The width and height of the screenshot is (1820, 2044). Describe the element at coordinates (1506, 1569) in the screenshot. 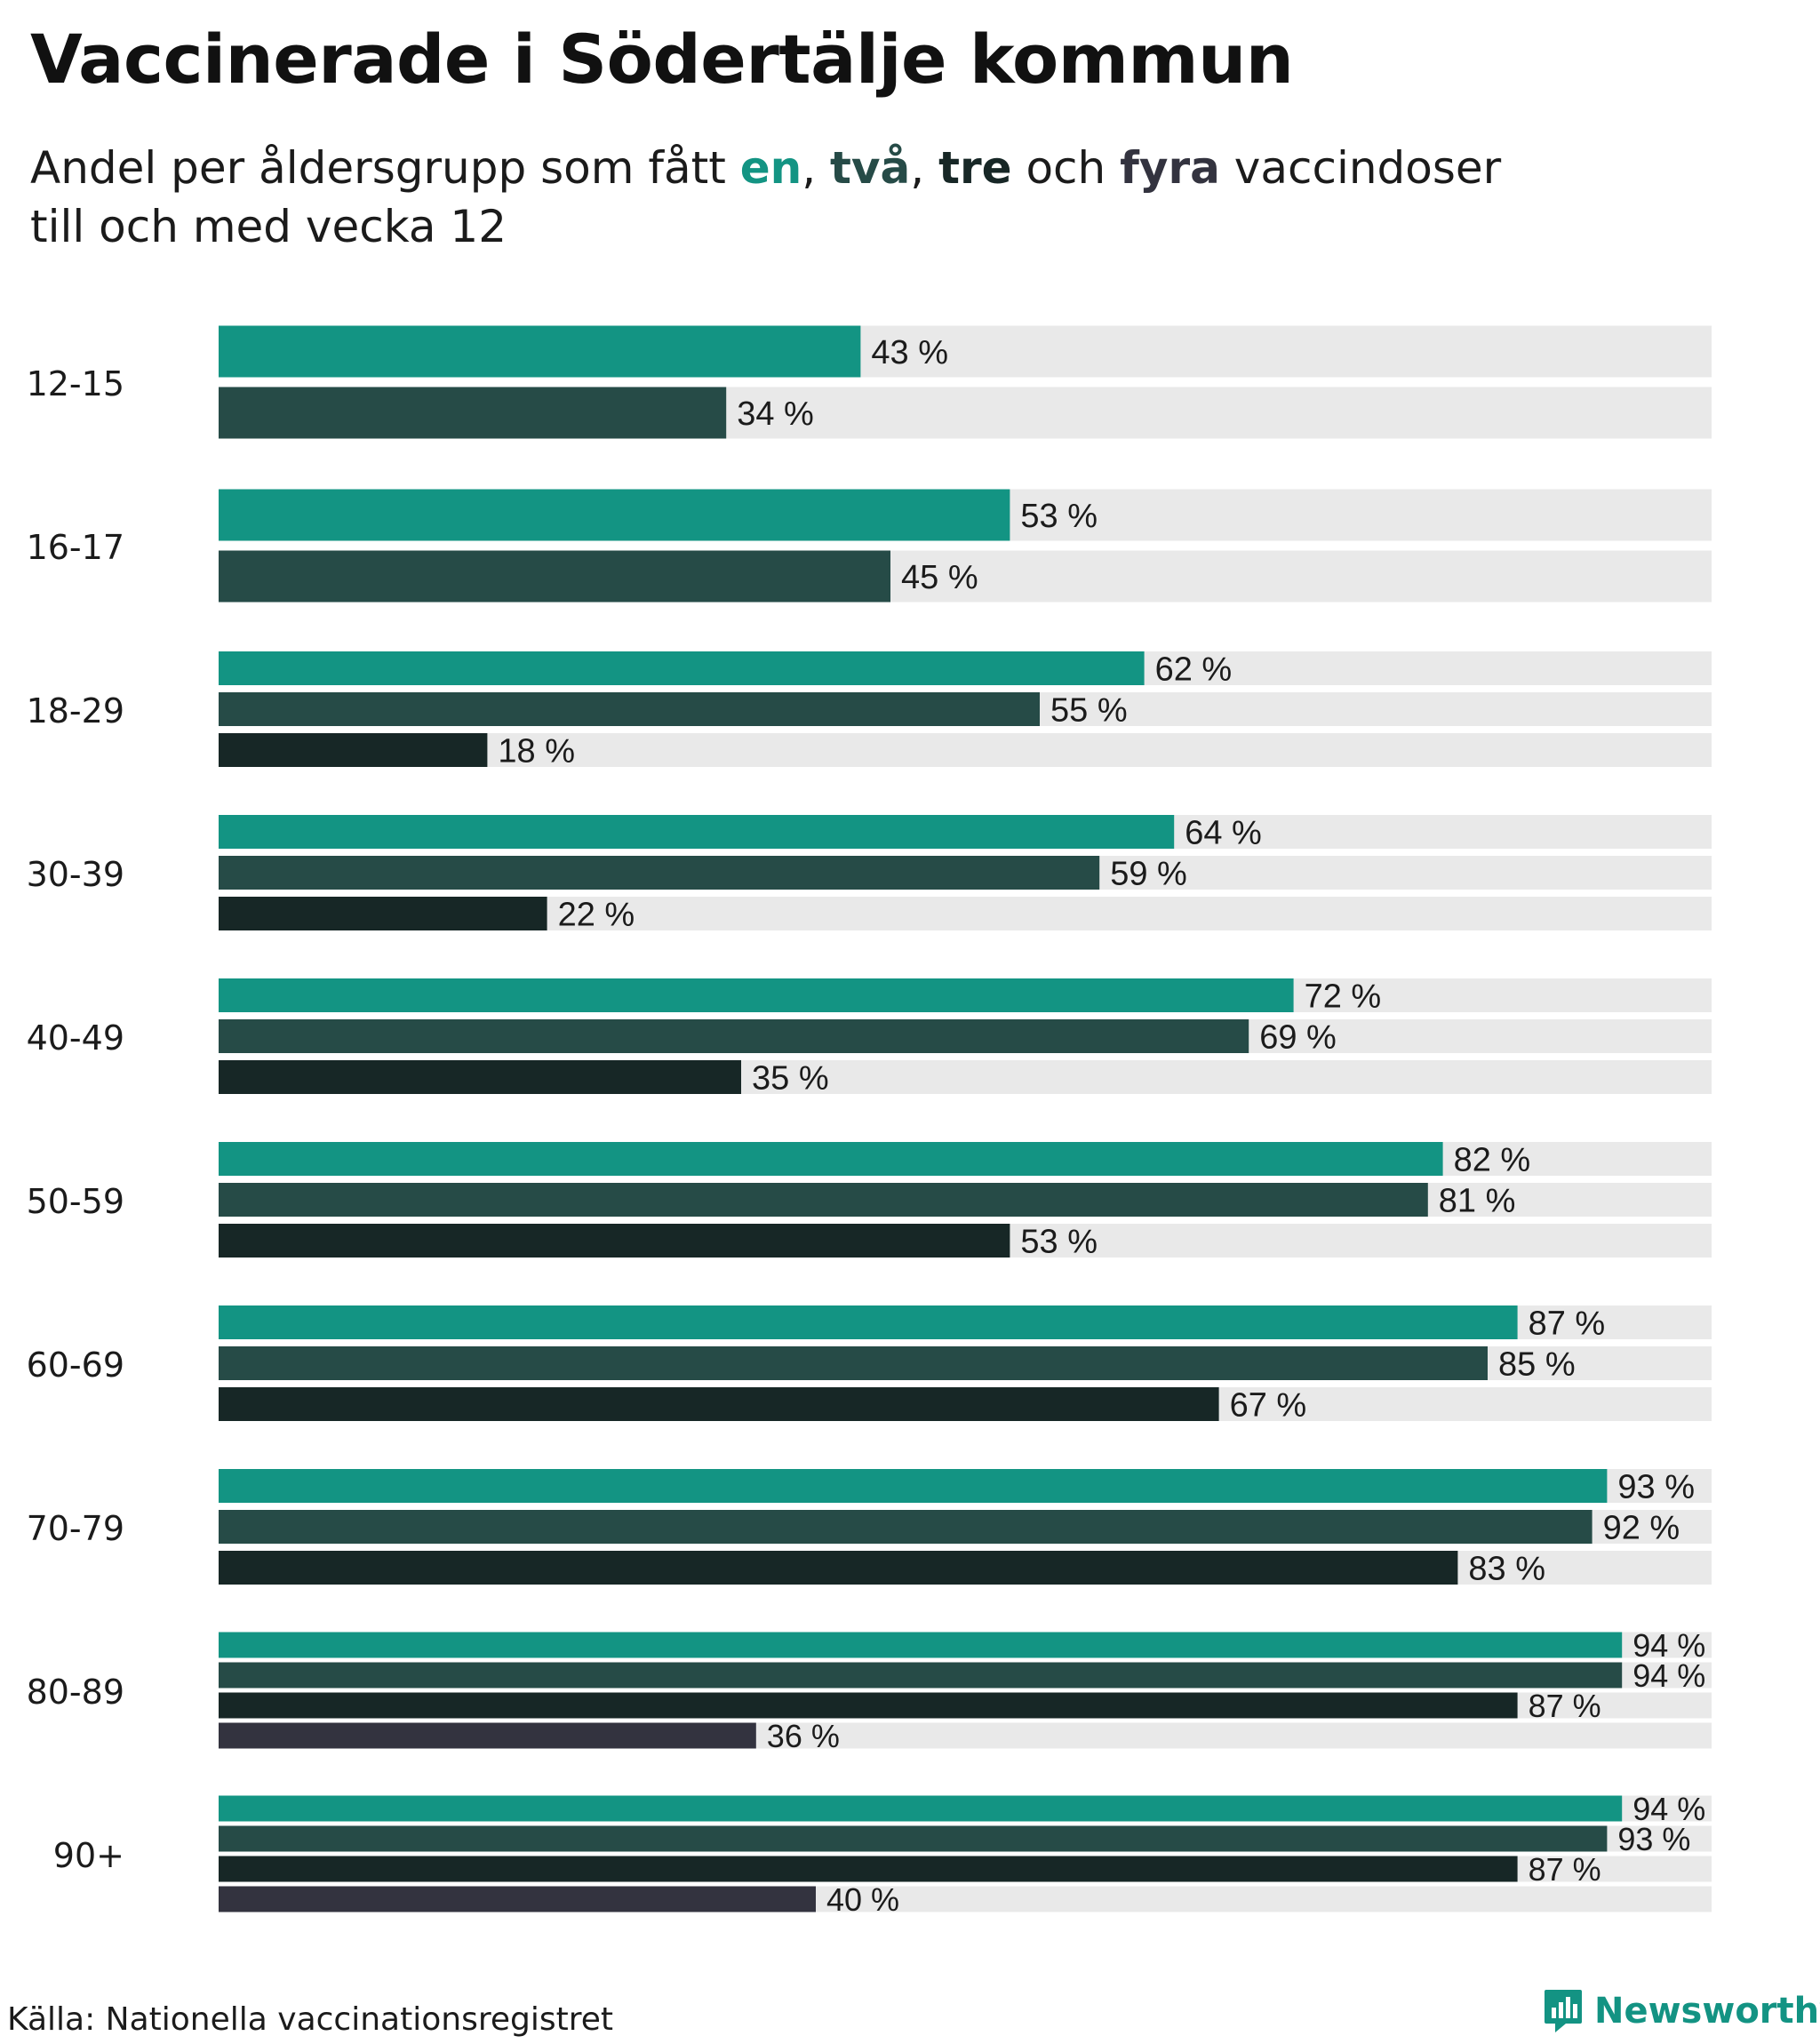

I see `data-label: 83 %` at that location.